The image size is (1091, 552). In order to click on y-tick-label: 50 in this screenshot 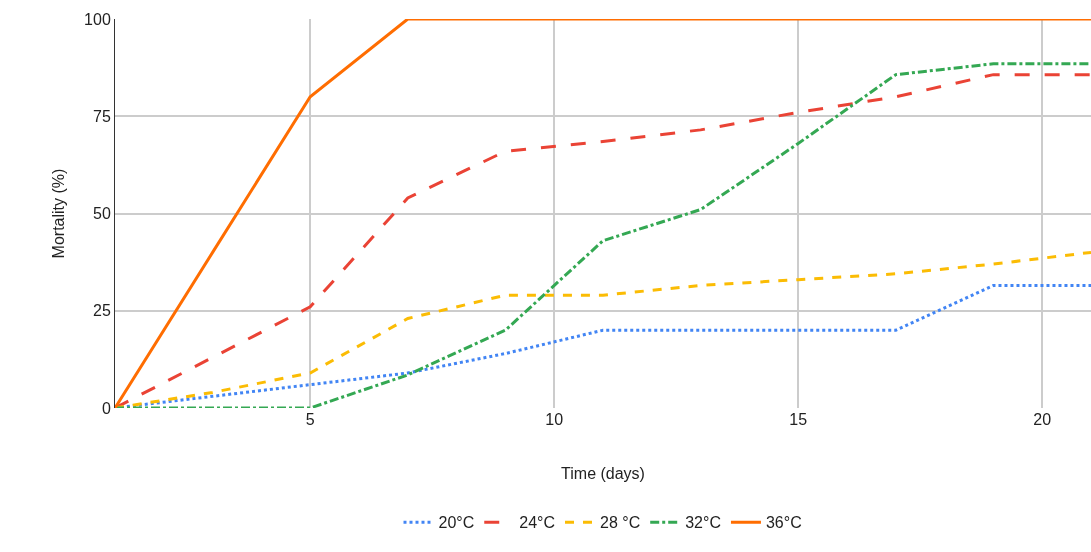, I will do `click(102, 214)`.